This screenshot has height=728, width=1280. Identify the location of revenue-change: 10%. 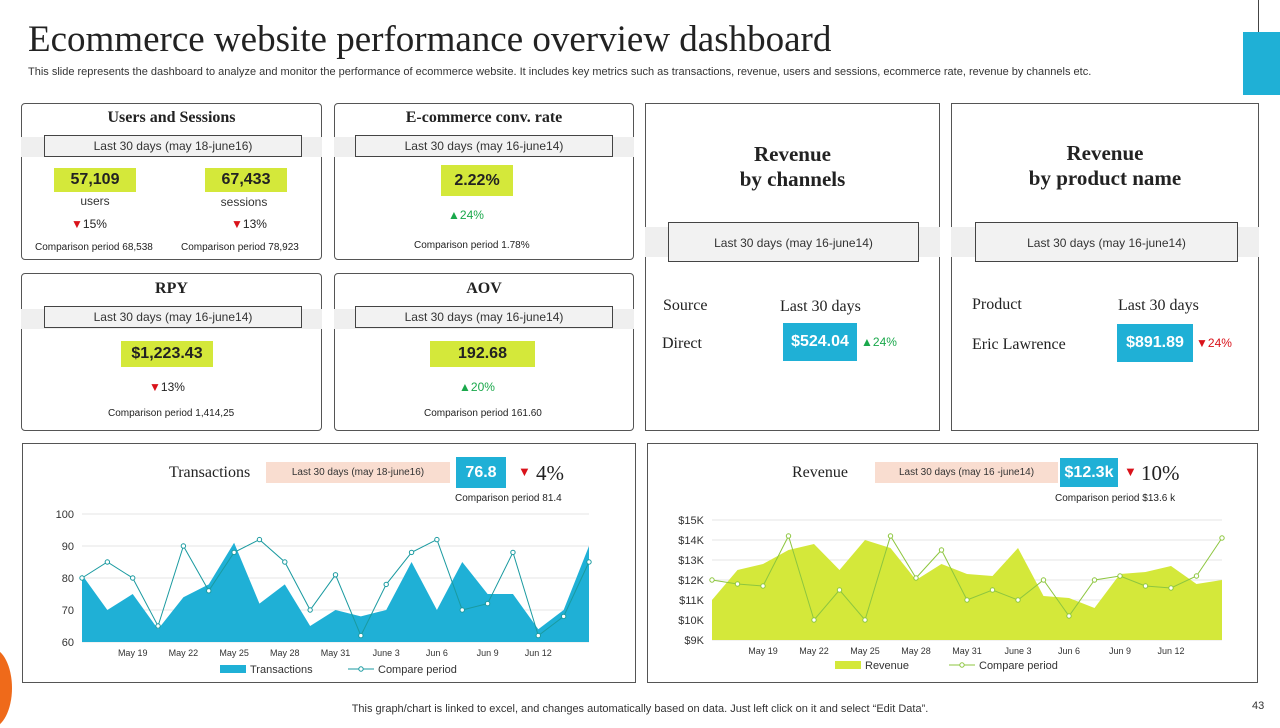
(1160, 473).